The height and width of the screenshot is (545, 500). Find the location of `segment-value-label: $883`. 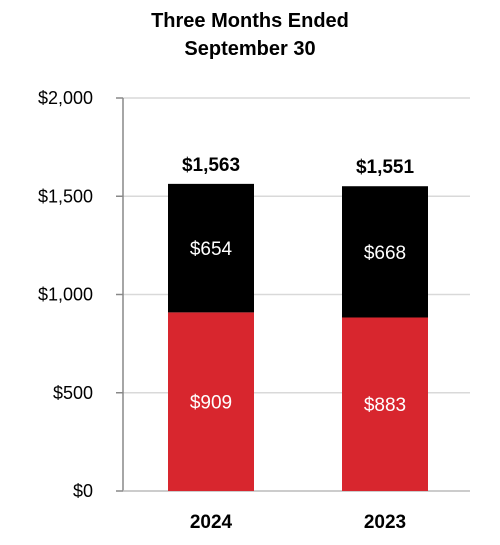

segment-value-label: $883 is located at coordinates (385, 405).